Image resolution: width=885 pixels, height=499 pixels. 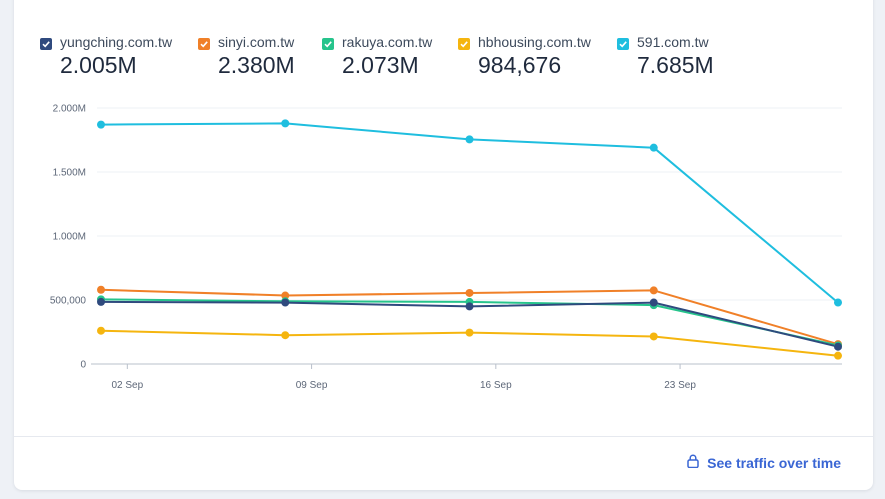 What do you see at coordinates (380, 65) in the screenshot?
I see `legend-value: 2.073M` at bounding box center [380, 65].